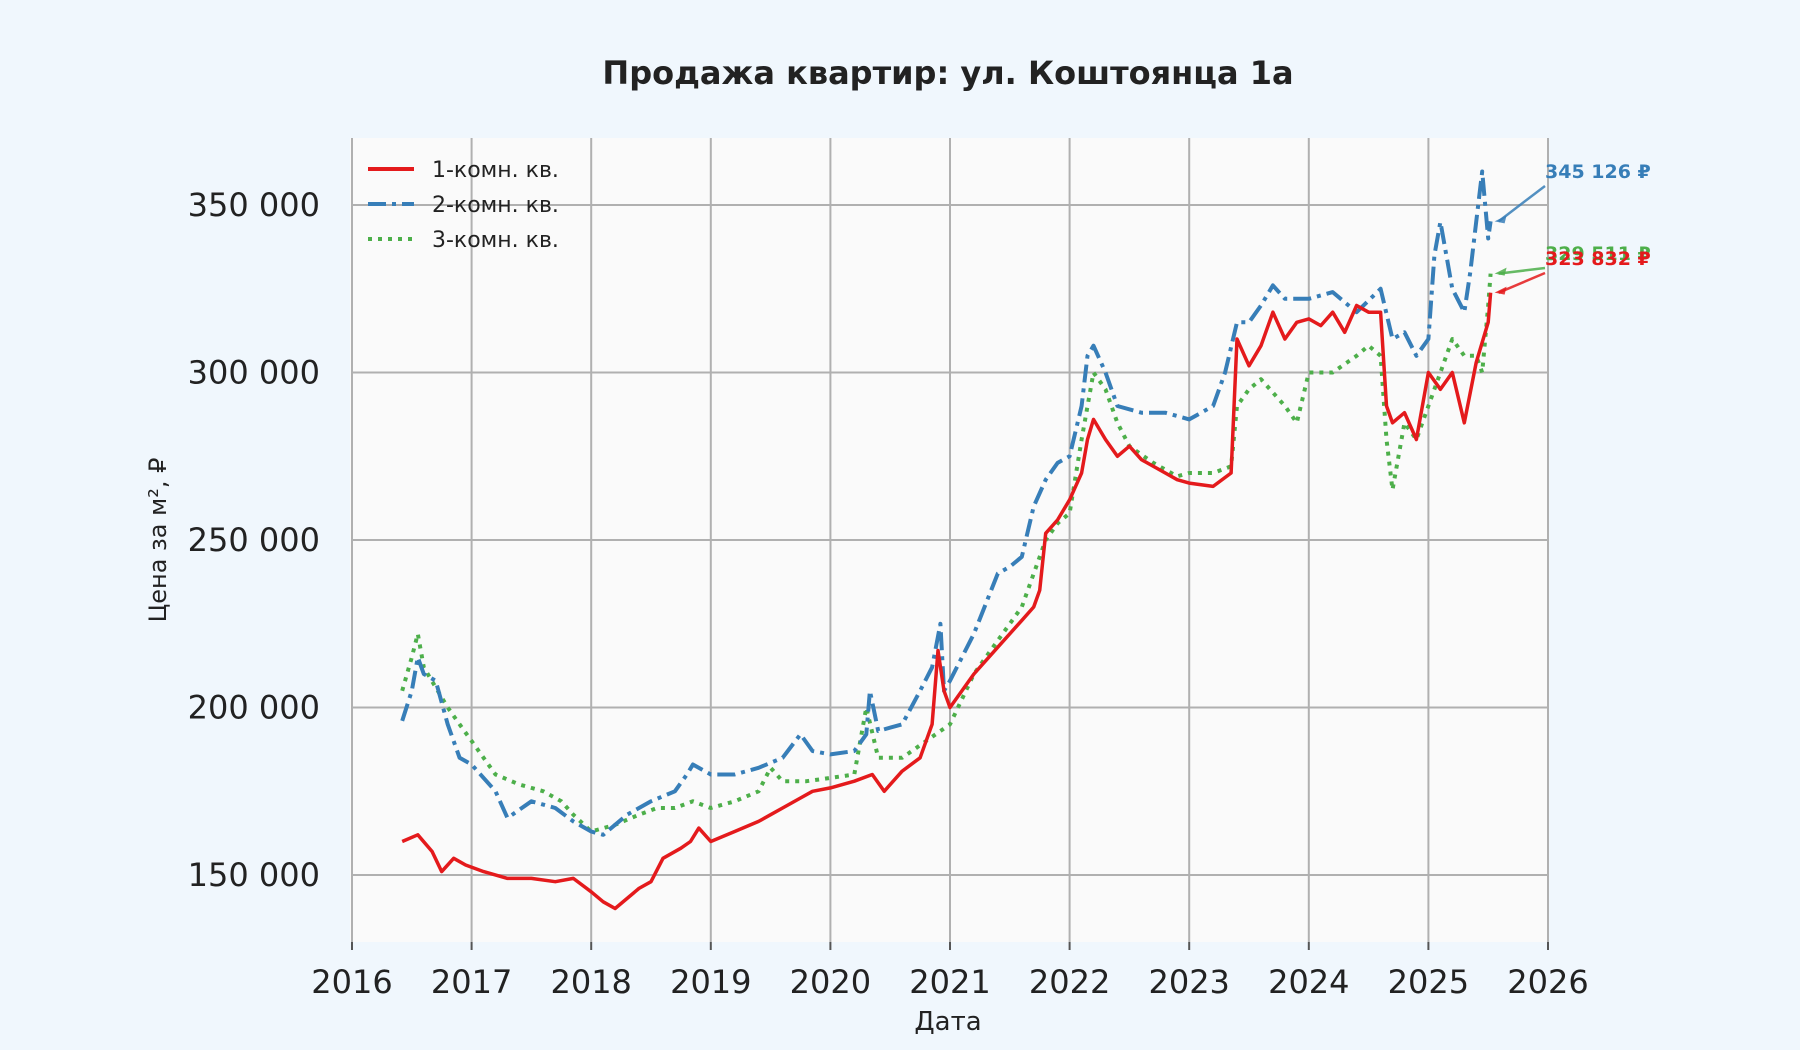 The image size is (1800, 1050). I want to click on legend-label: 2-комн. кв., so click(495, 205).